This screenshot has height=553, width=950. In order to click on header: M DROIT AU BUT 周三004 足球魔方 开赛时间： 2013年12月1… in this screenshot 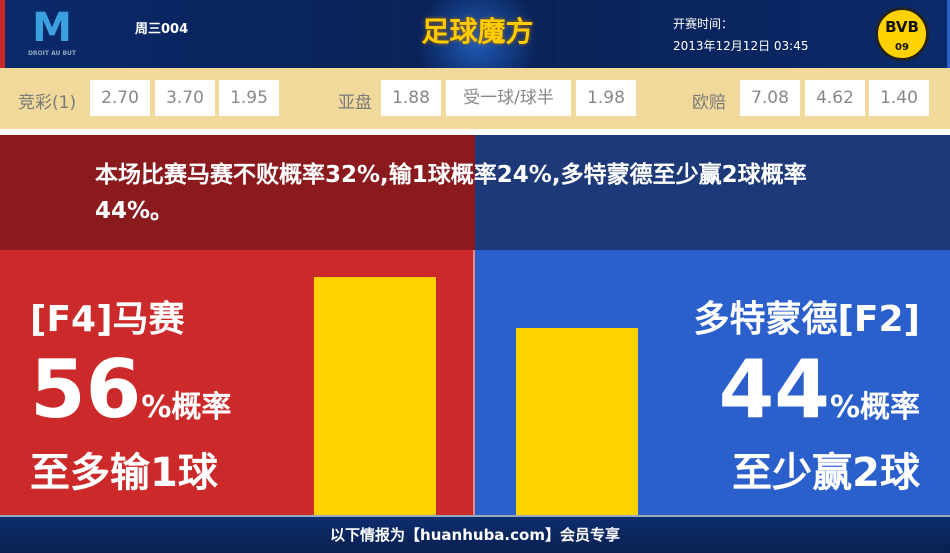, I will do `click(475, 34)`.